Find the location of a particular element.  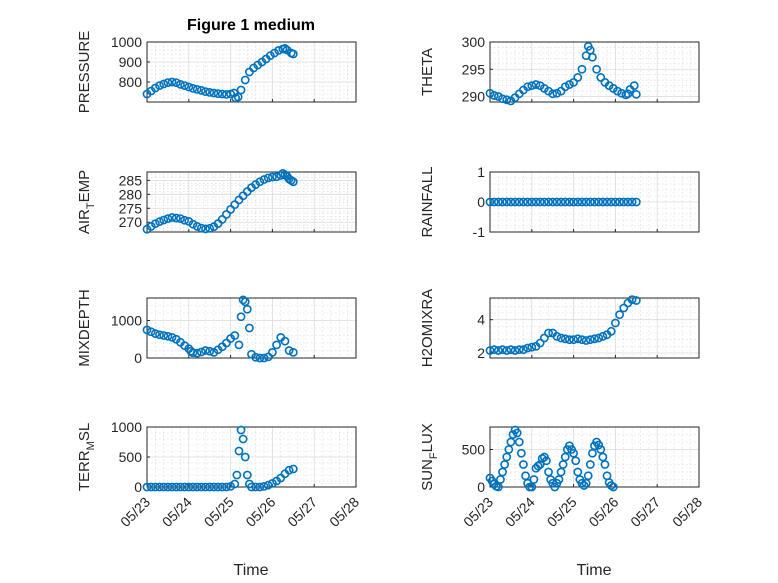

y-tick-label: 1 is located at coordinates (481, 172).